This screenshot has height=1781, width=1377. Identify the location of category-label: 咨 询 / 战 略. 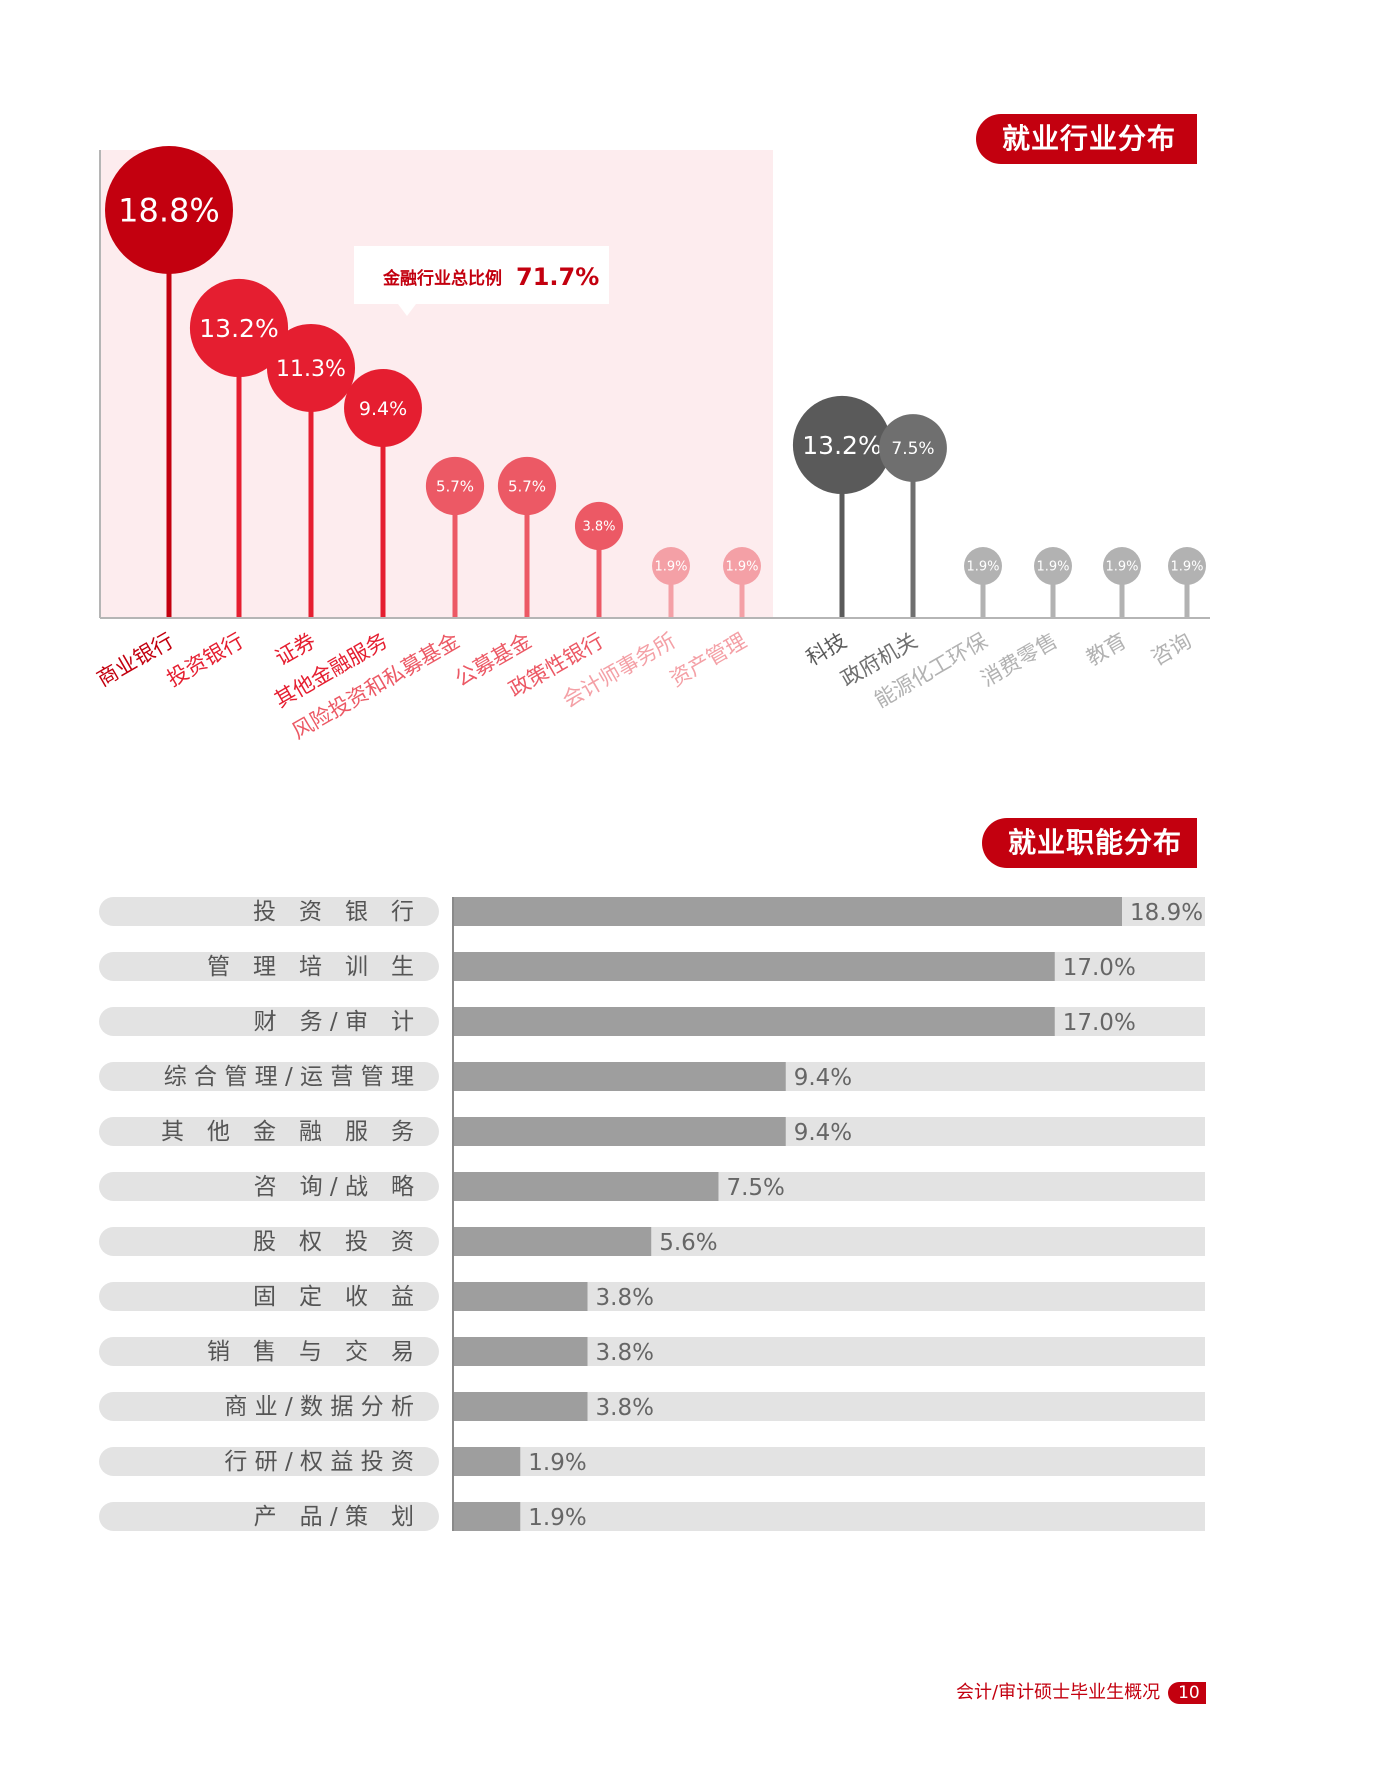
(334, 1187).